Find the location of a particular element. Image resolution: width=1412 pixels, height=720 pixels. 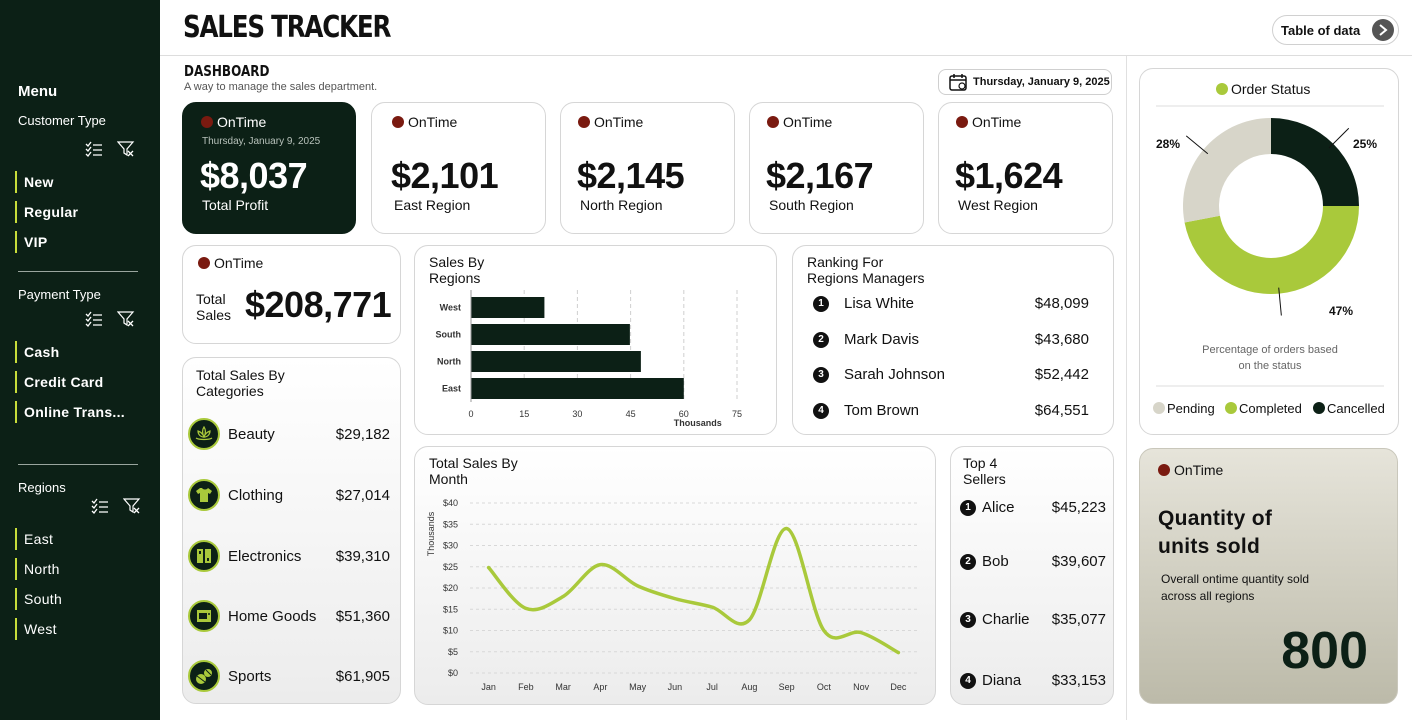

x-tick-label: Jan is located at coordinates (488, 687).